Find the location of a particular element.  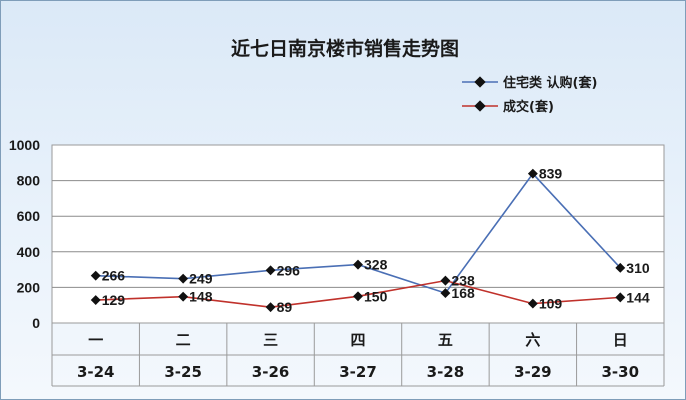

x-axis: 一 3-24 二 3-25 三 3-26 四 3-27 五 3-28 六 3-29 日 3-30 is located at coordinates (358, 355).